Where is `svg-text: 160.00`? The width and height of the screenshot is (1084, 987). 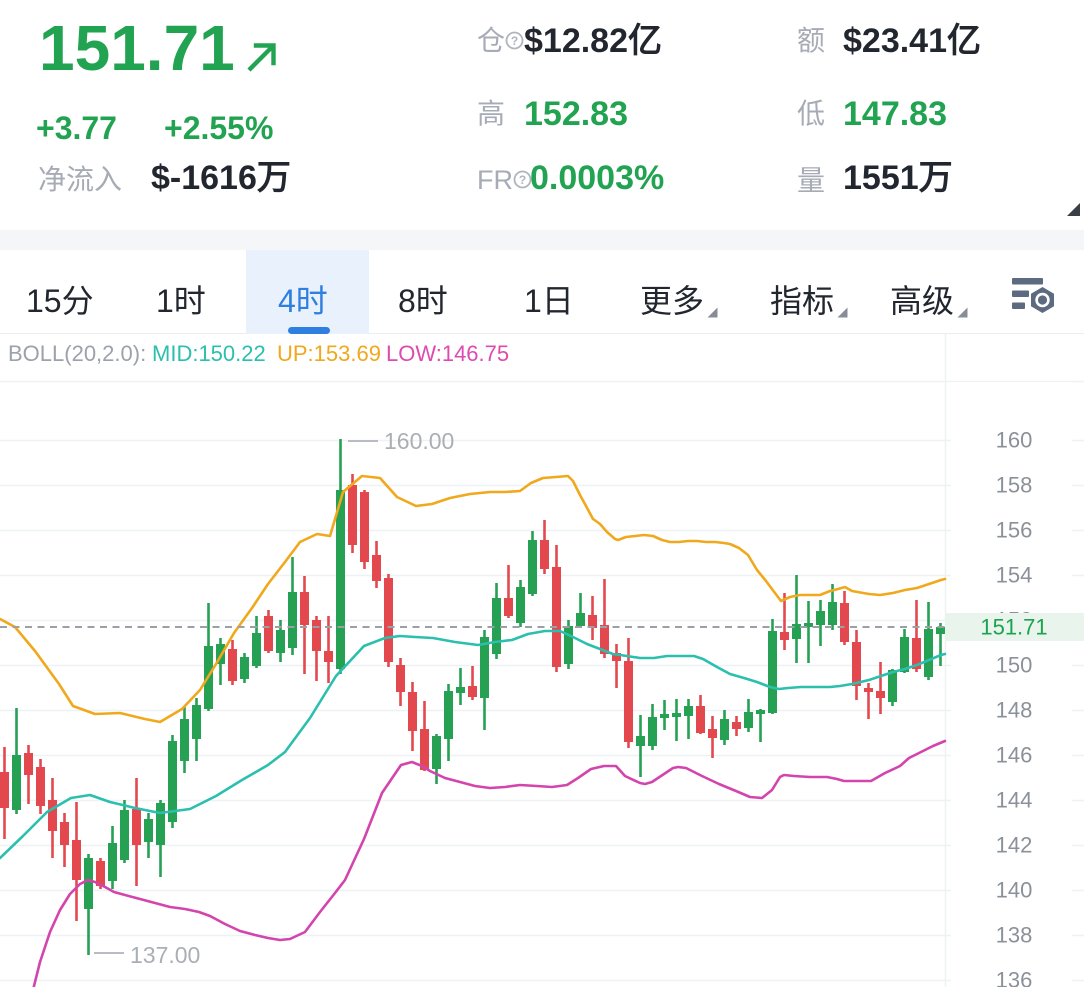
svg-text: 160.00 is located at coordinates (419, 441).